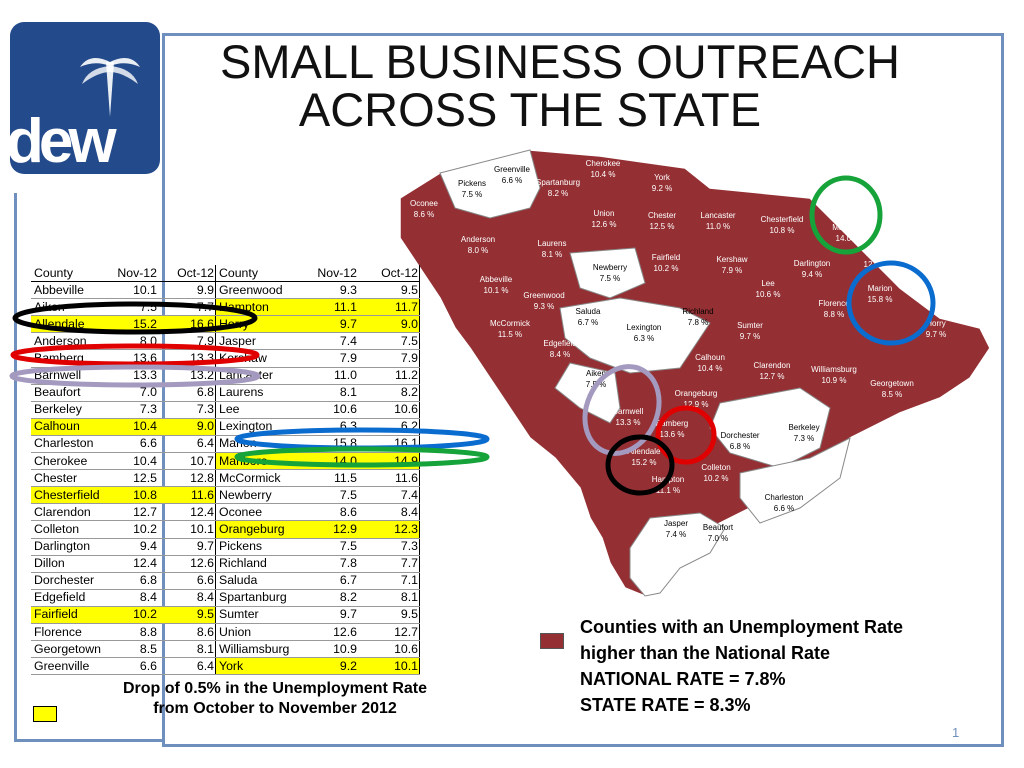  What do you see at coordinates (772, 365) in the screenshot?
I see `county-label-name: Clarendon` at bounding box center [772, 365].